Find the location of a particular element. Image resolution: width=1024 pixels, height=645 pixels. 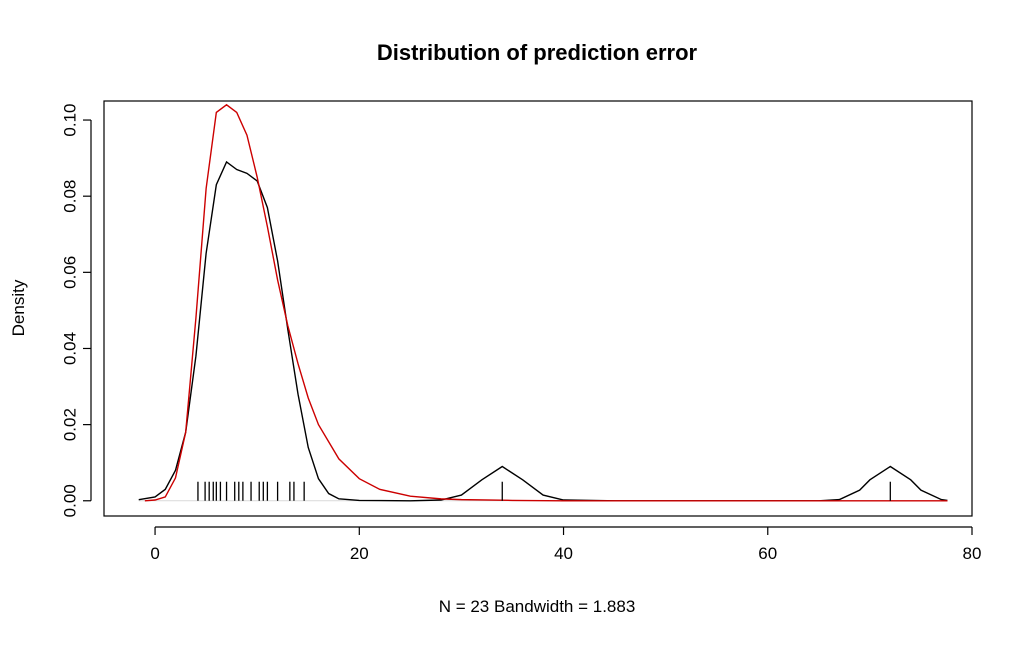

y-tick-label: 0.00 is located at coordinates (70, 500).